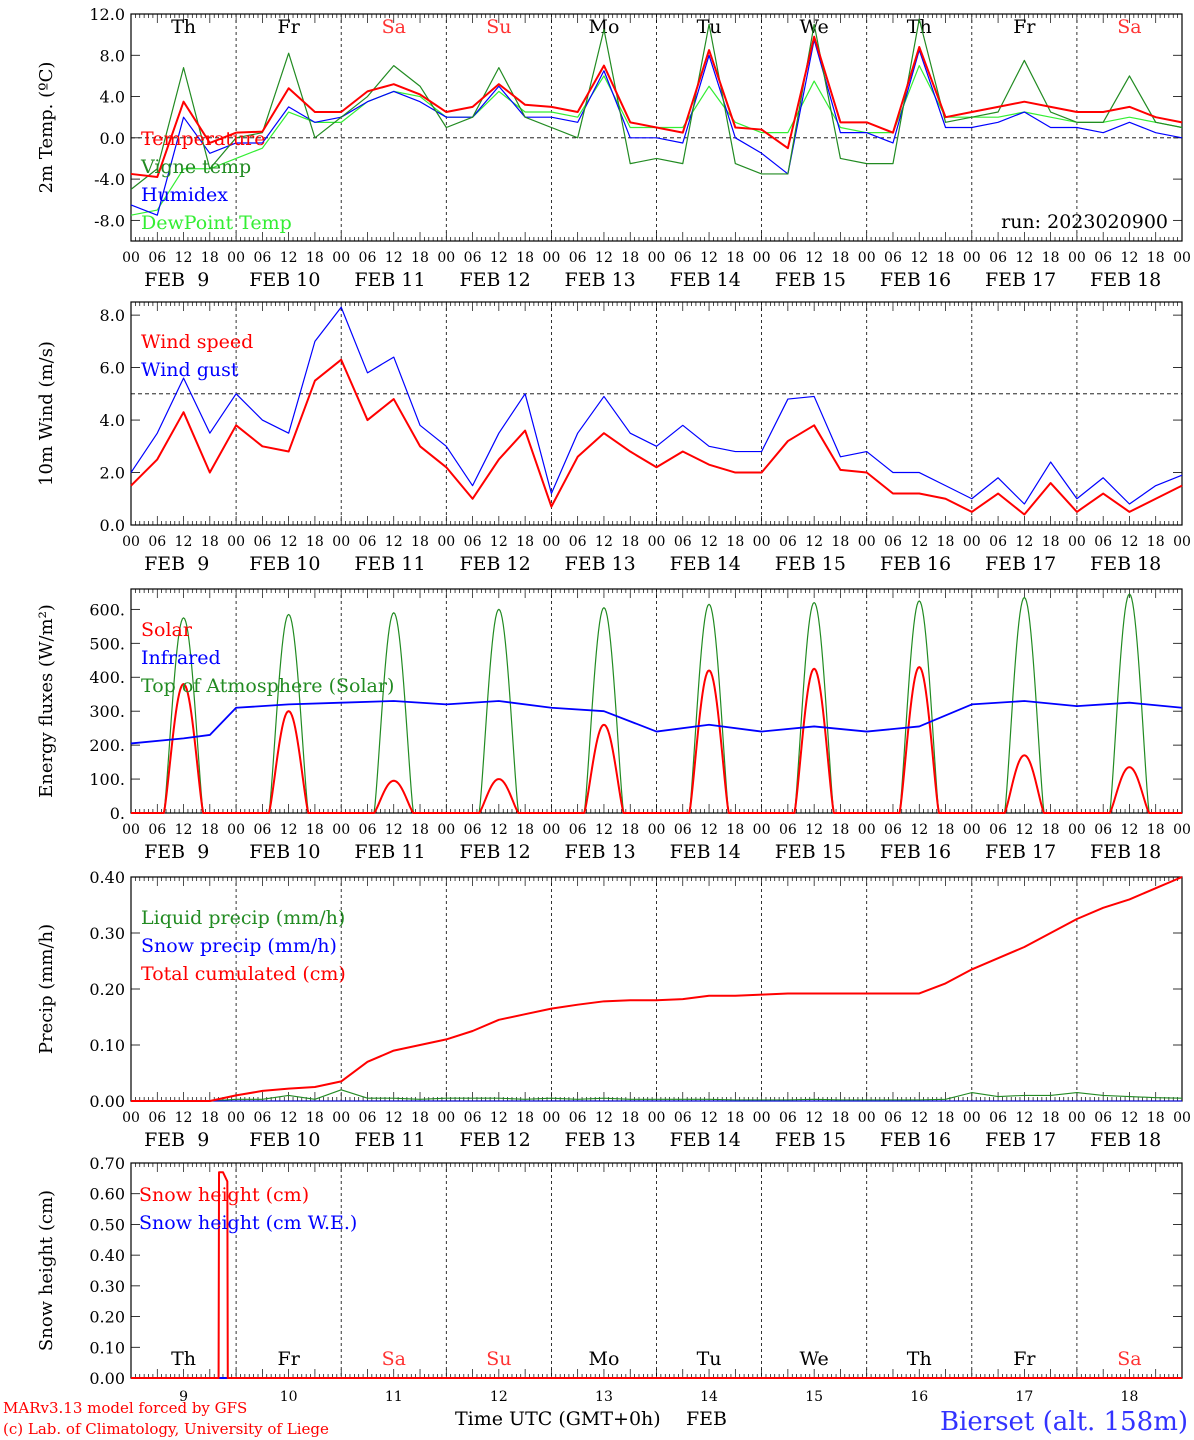 This screenshot has height=1440, width=1194. I want to click on x-day-number: 16, so click(919, 1397).